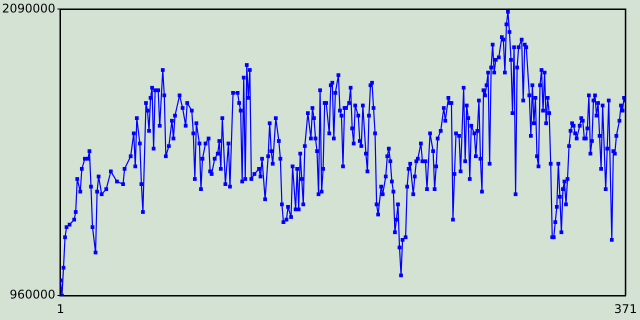 The height and width of the screenshot is (320, 640). I want to click on y-tick-label: 2090000, so click(29, 8).